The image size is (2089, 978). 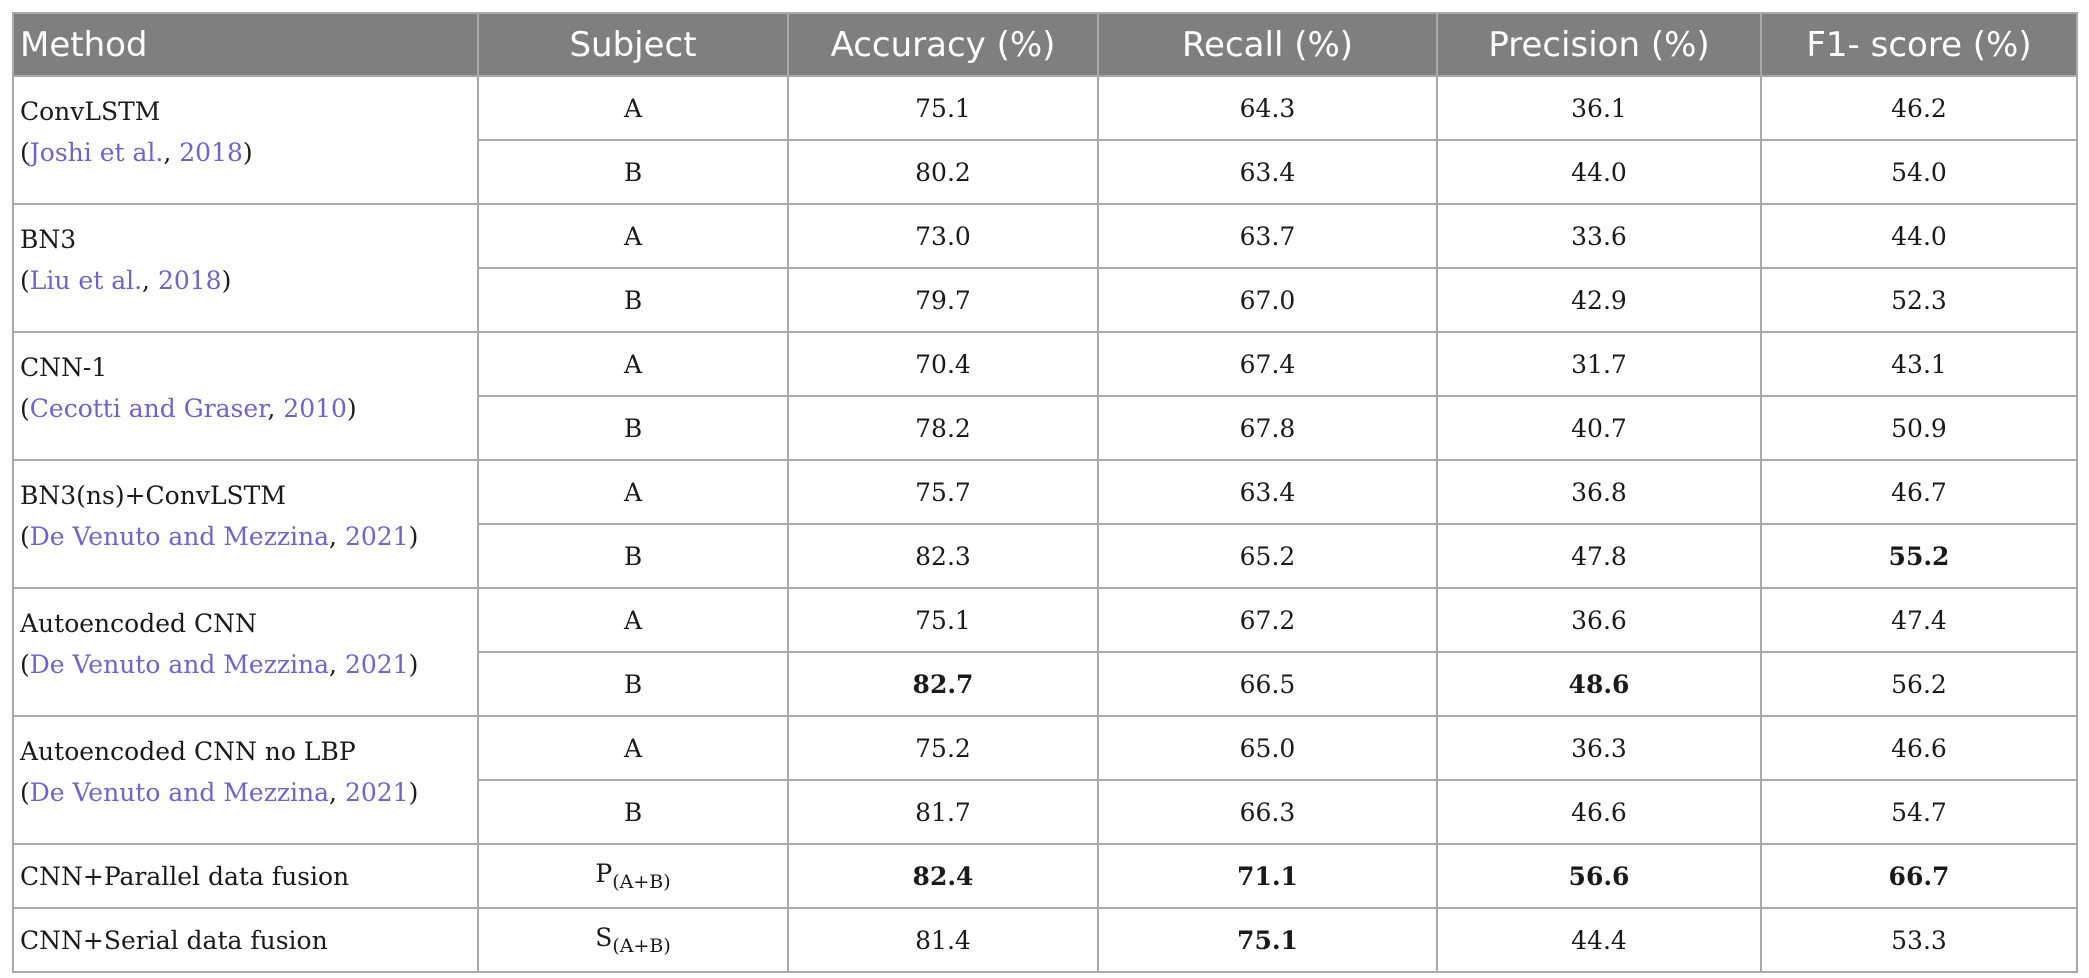 I want to click on recall-cell: 75.1, so click(x=1267, y=940).